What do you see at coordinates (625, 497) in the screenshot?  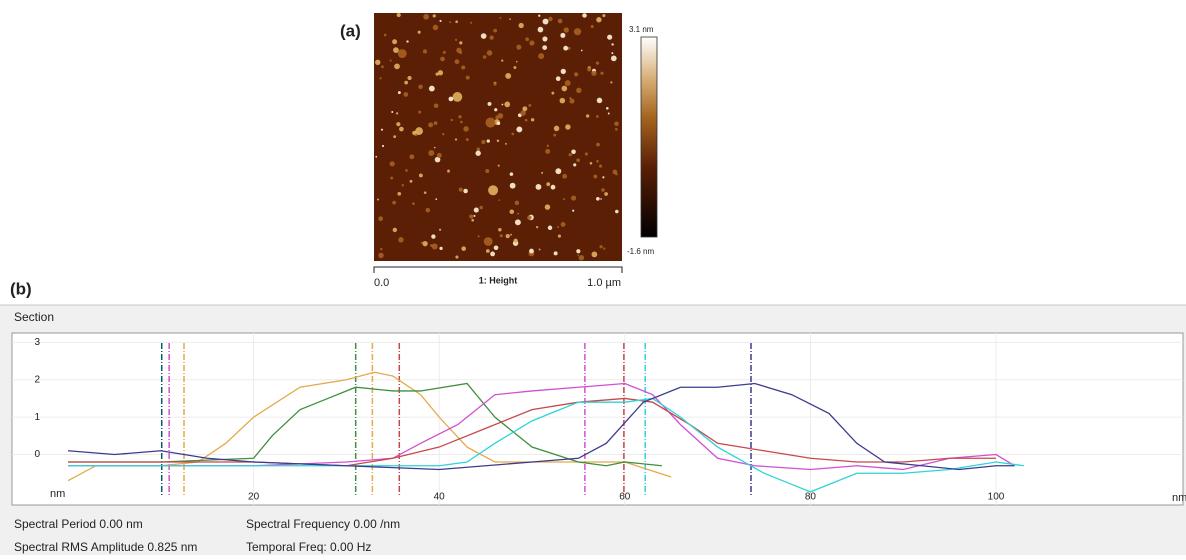 I see `x-tick-label: 60` at bounding box center [625, 497].